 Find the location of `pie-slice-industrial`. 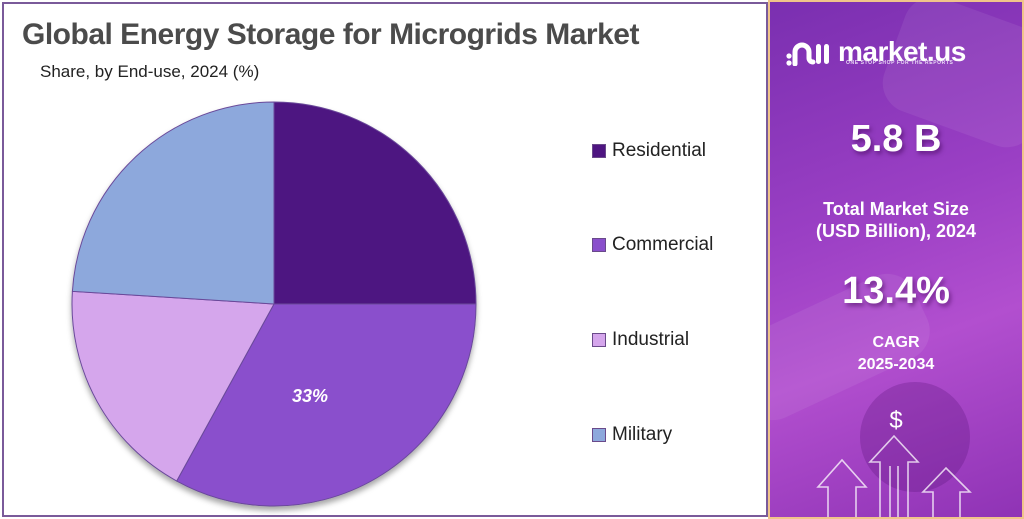

pie-slice-industrial is located at coordinates (173, 386).